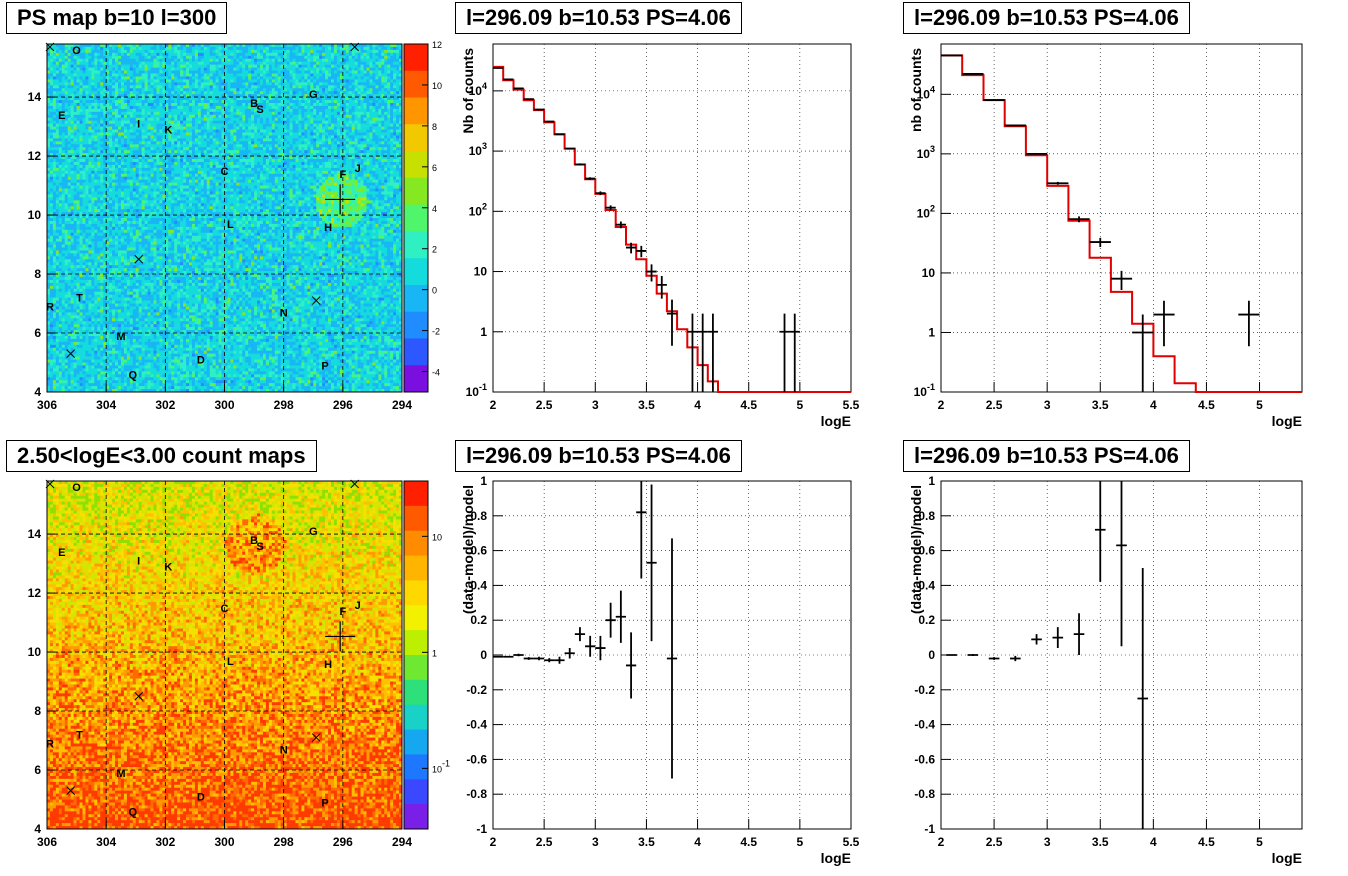 Image resolution: width=1348 pixels, height=876 pixels. What do you see at coordinates (941, 405) in the screenshot?
I see `plot2-x-tick-label: 2` at bounding box center [941, 405].